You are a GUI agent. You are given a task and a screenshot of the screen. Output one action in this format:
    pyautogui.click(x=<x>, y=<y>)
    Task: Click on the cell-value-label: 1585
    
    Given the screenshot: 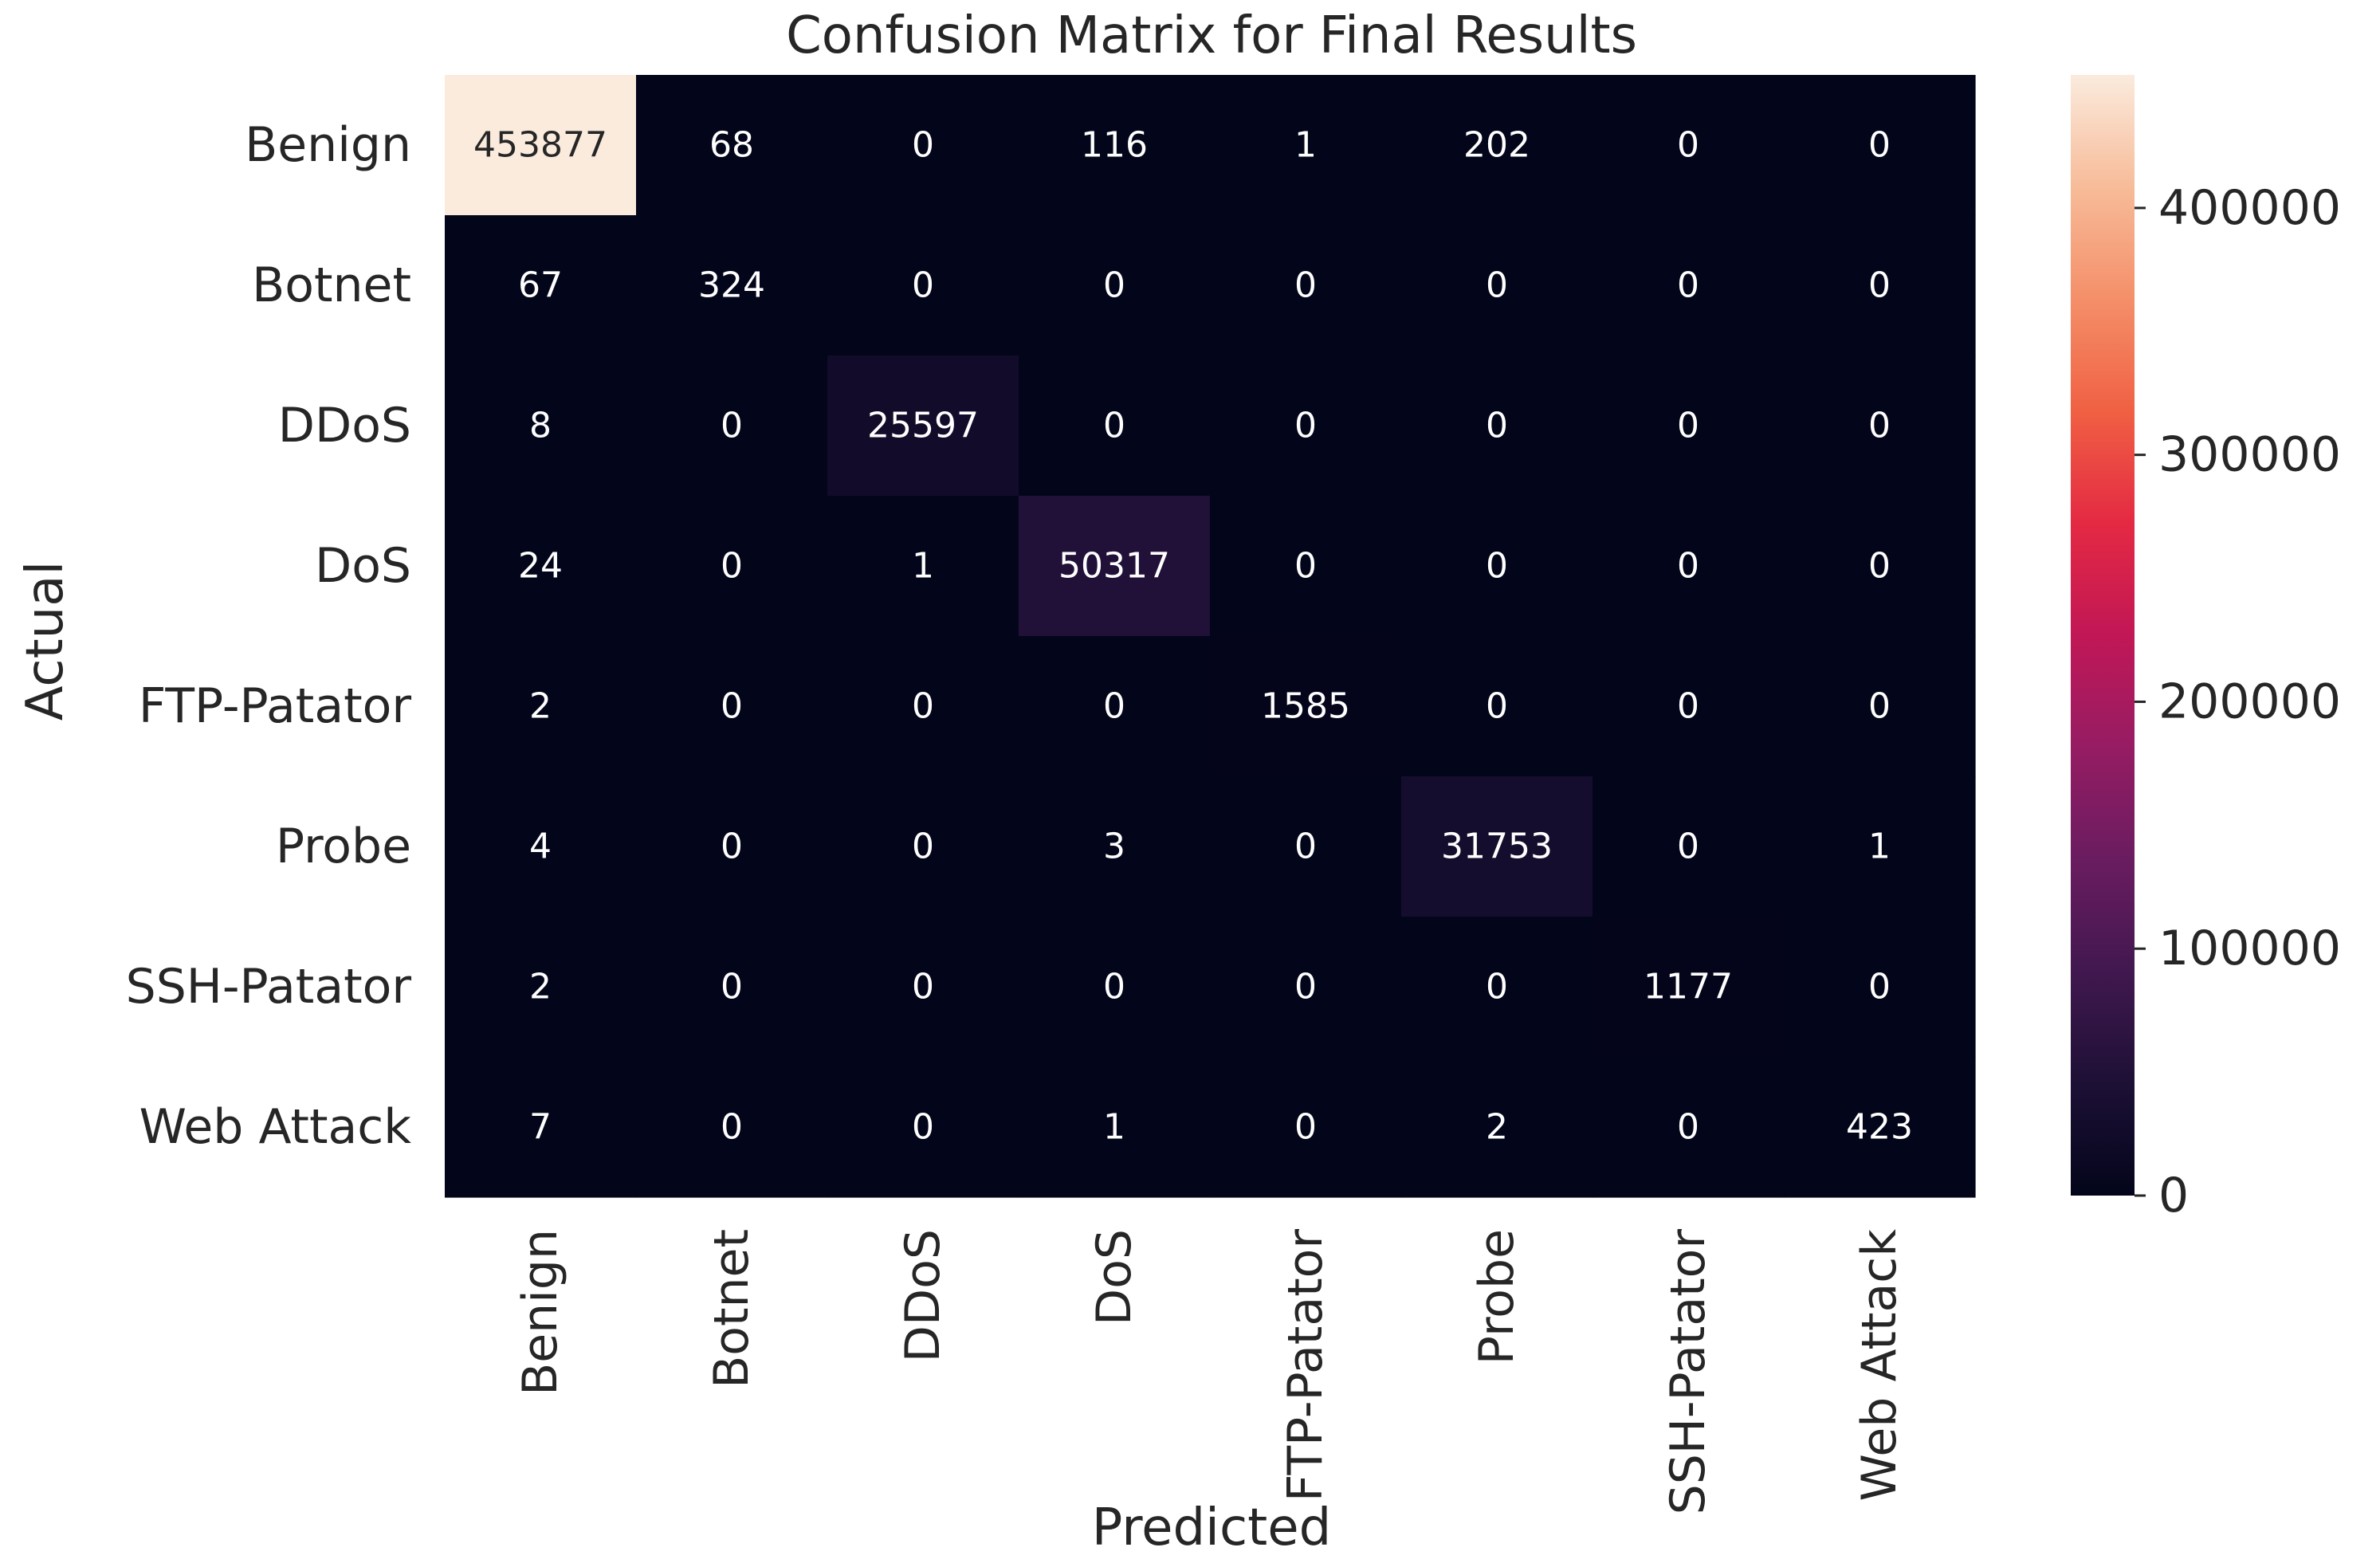 What is the action you would take?
    pyautogui.click(x=1305, y=707)
    